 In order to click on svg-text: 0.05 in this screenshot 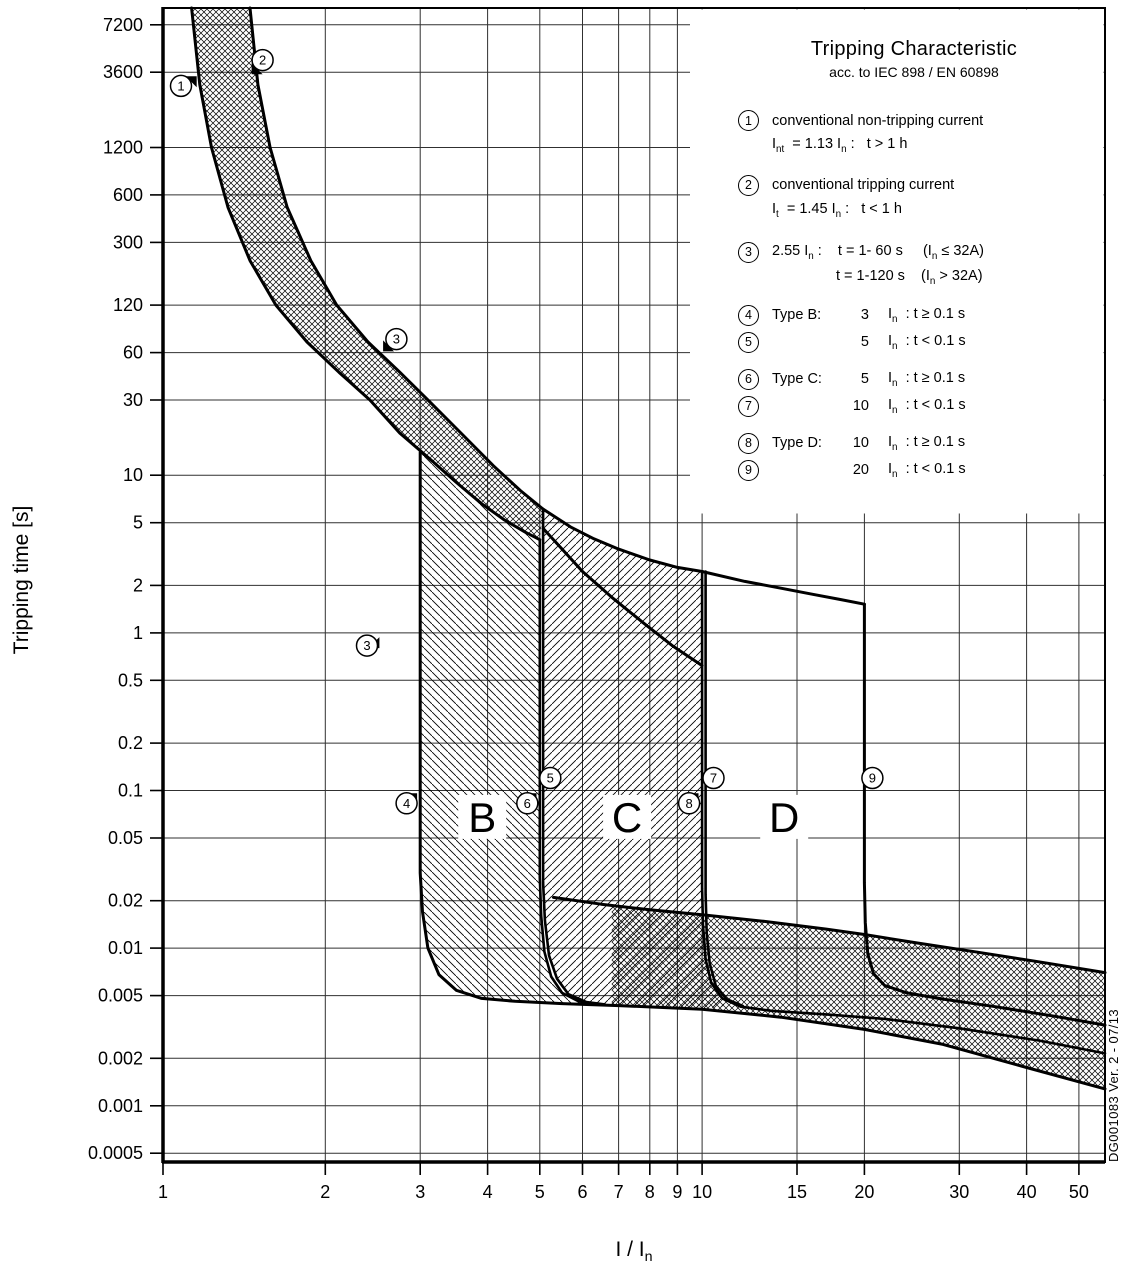, I will do `click(125, 838)`.